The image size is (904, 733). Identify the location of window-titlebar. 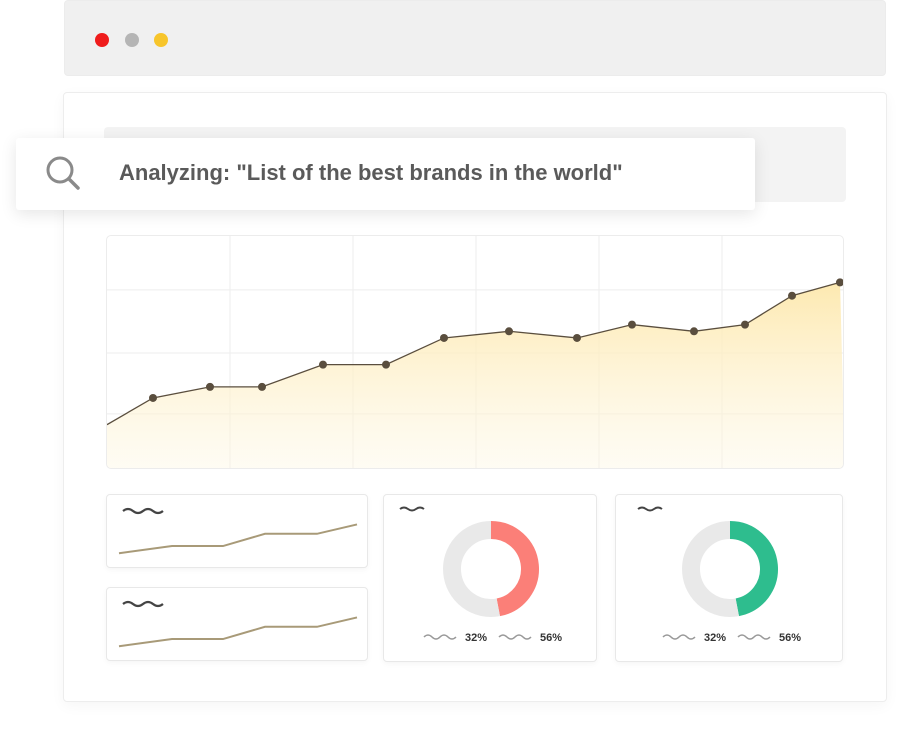
(475, 38).